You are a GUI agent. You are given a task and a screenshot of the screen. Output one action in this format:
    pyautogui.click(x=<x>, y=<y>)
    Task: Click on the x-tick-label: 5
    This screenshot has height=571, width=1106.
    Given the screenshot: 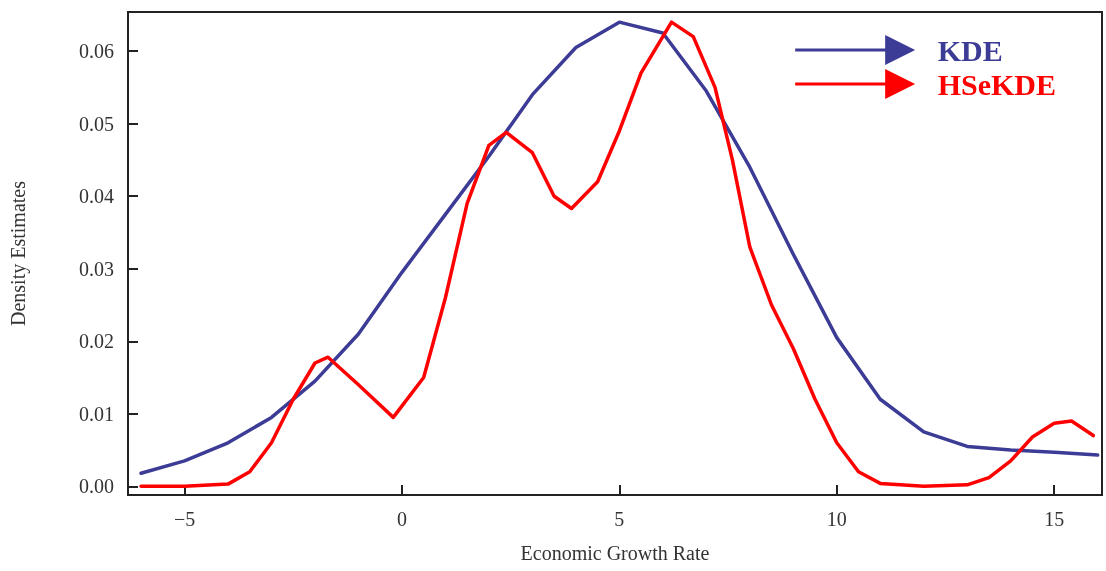 What is the action you would take?
    pyautogui.click(x=619, y=519)
    